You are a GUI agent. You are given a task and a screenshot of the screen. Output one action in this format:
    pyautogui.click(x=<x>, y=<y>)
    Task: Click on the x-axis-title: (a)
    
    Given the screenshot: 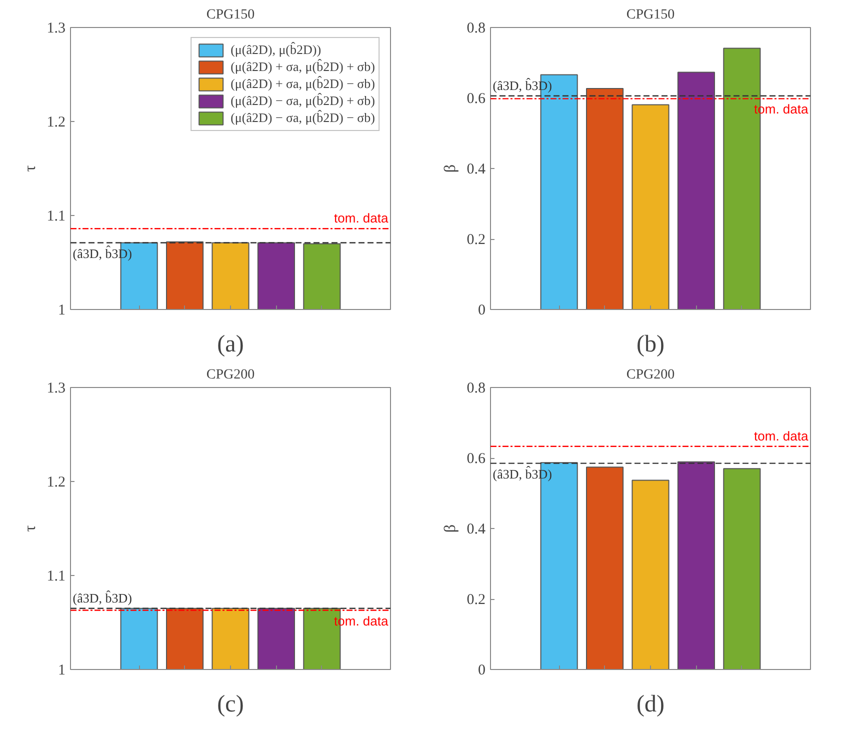 What is the action you would take?
    pyautogui.click(x=230, y=345)
    